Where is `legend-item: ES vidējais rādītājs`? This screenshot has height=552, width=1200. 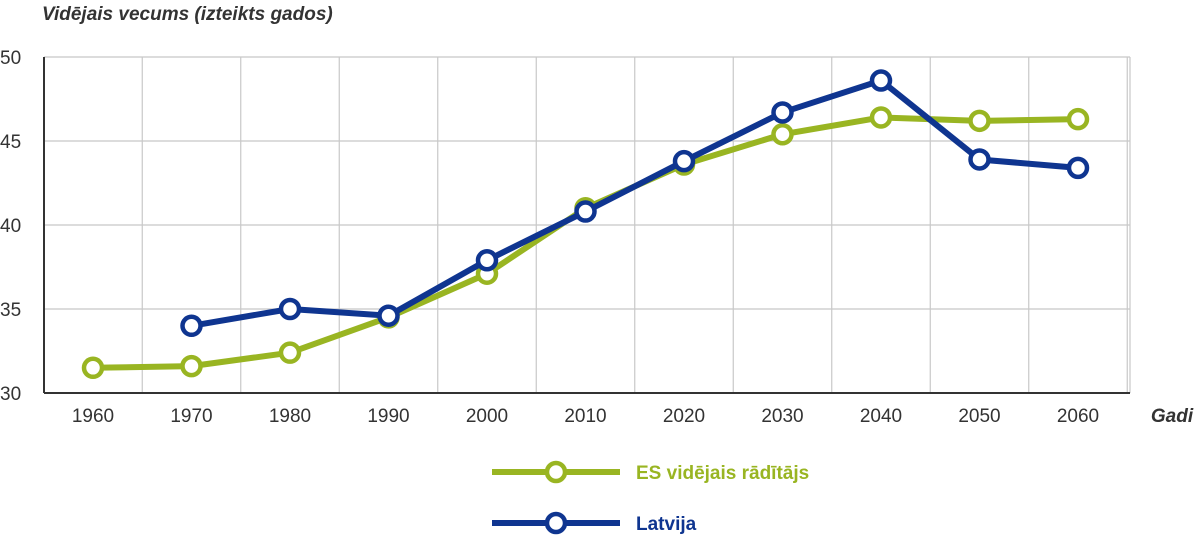 legend-item: ES vidējais rādītājs is located at coordinates (650, 472).